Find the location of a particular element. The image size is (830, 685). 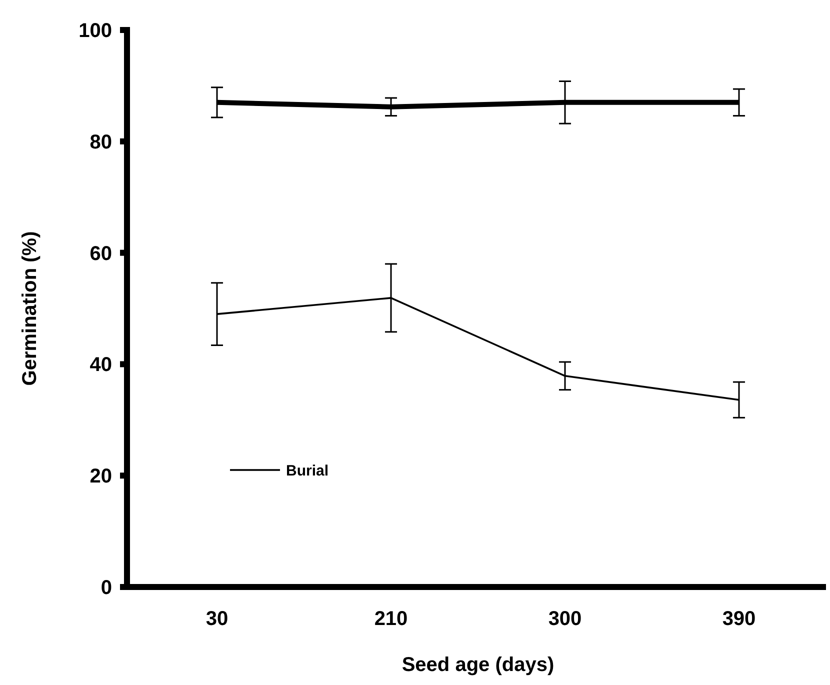

y-tick-label: 0 is located at coordinates (106, 588).